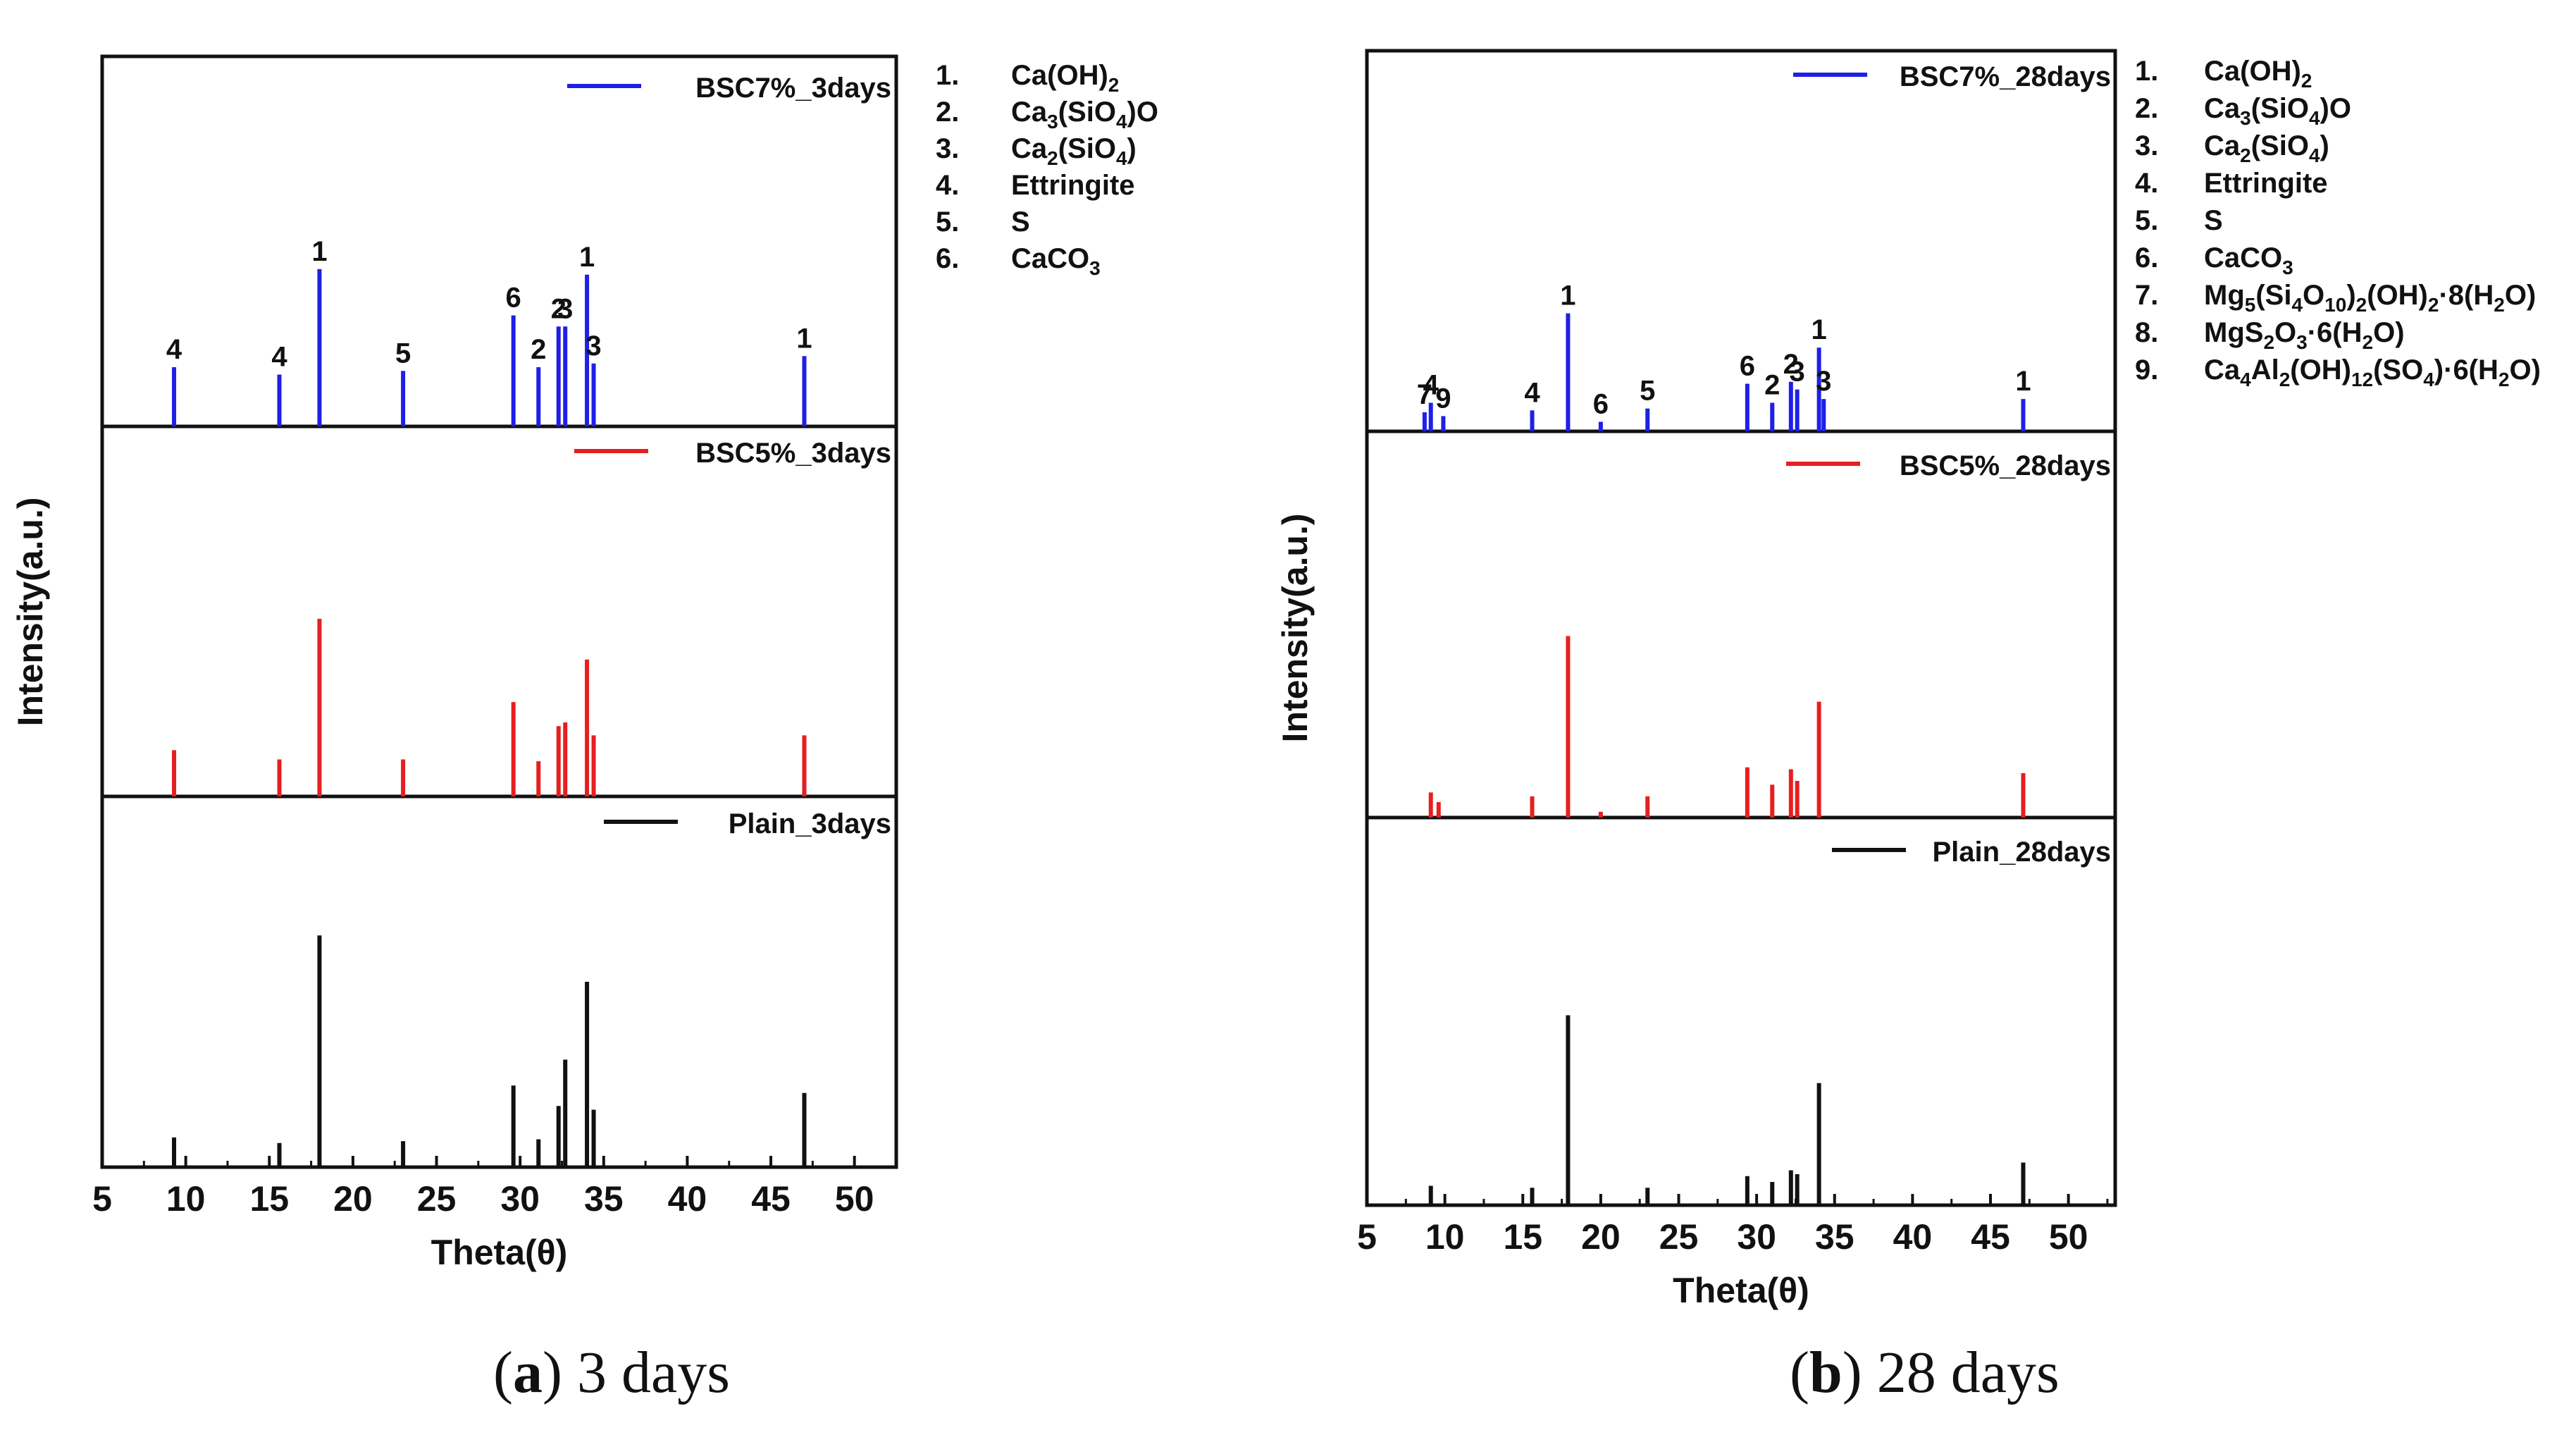 The height and width of the screenshot is (1442, 2576). I want to click on legend-label-2: BSC5%_3days, so click(793, 453).